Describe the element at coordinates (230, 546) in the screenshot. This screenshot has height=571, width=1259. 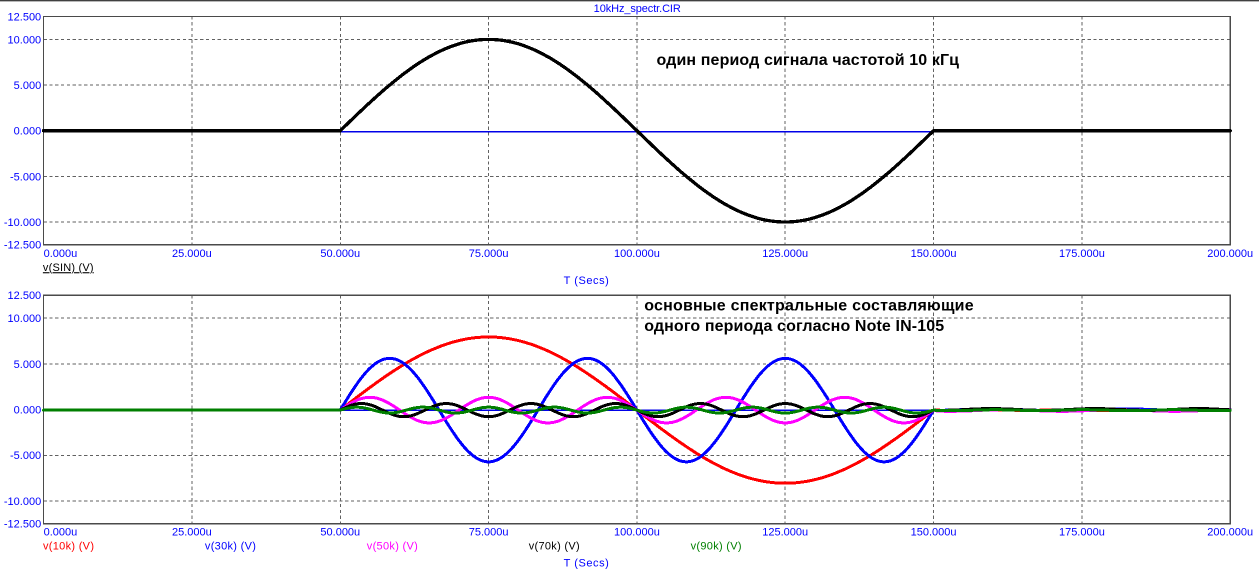
I see `svg-text: v(30k) (V)` at that location.